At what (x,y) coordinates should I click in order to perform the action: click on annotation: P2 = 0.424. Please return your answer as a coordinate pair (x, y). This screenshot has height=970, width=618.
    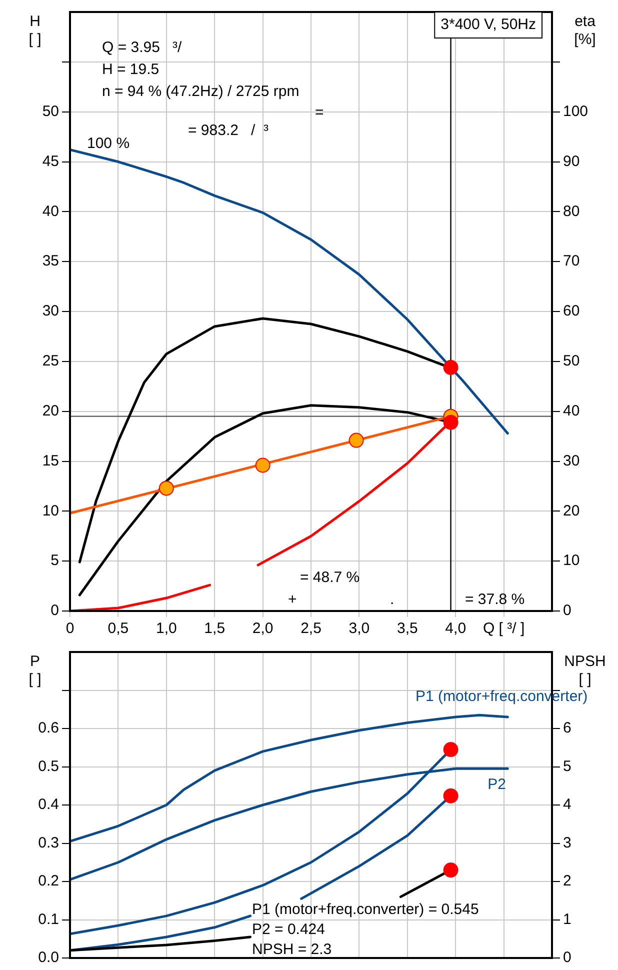
    Looking at the image, I should click on (288, 929).